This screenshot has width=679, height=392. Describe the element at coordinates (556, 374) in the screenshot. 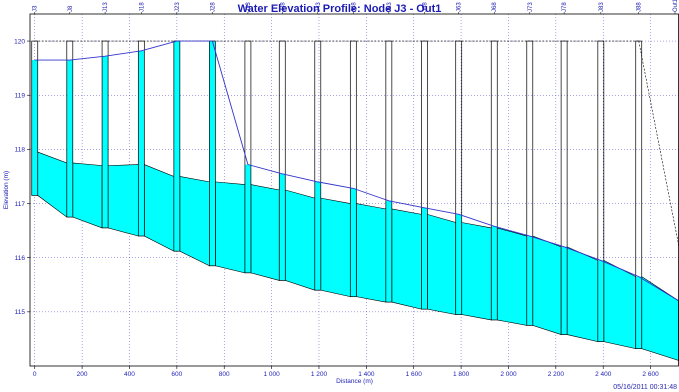

I see `x-tick-label: 2 200` at that location.